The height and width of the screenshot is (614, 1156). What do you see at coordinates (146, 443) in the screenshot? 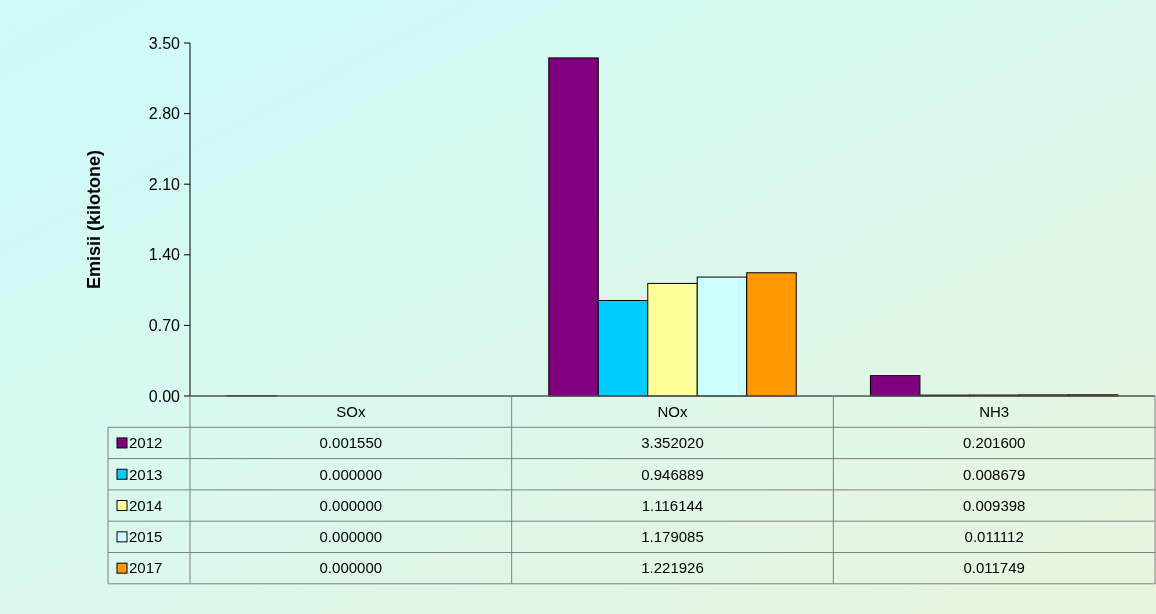
I see `legend-label: 2012` at bounding box center [146, 443].